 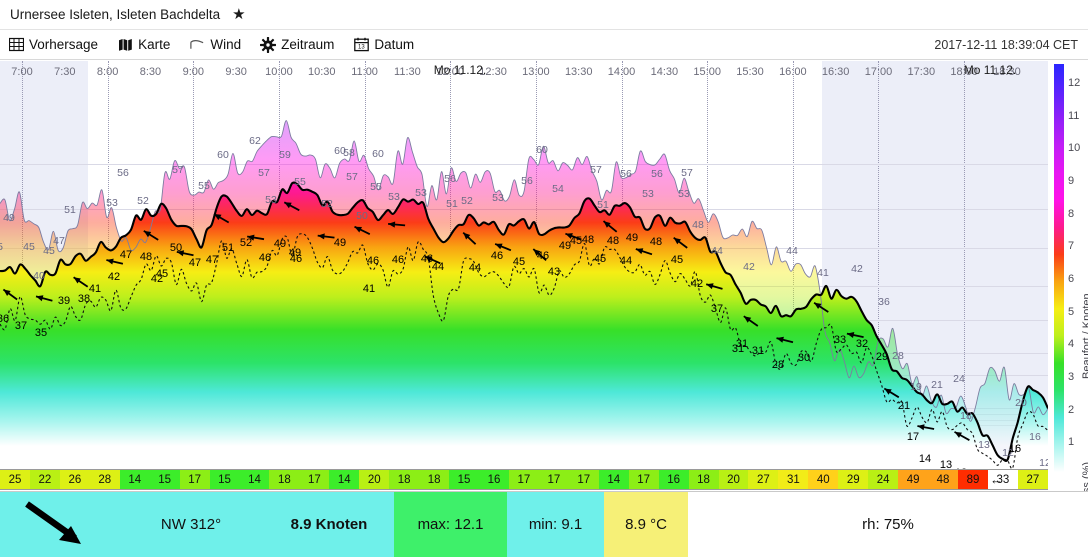 What do you see at coordinates (883, 479) in the screenshot?
I see `gustiness-cell: 24` at bounding box center [883, 479].